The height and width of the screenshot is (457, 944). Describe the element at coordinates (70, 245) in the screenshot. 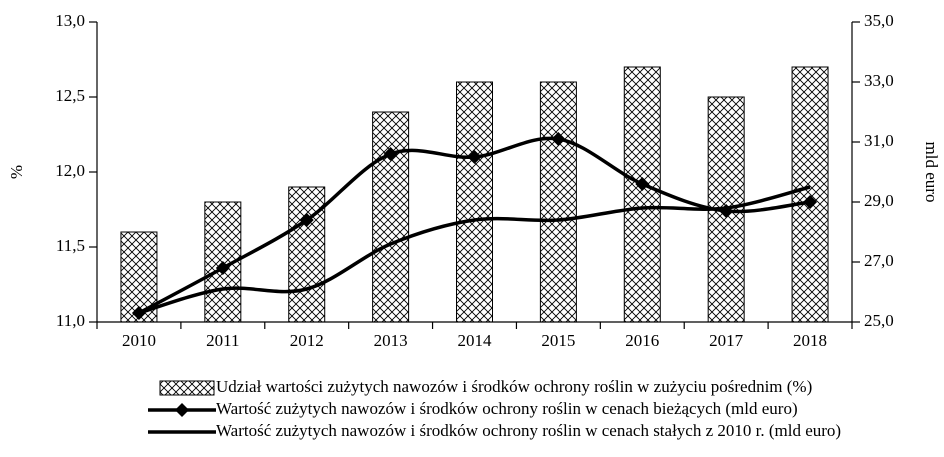

I see `y-tick-label: 11,5` at that location.